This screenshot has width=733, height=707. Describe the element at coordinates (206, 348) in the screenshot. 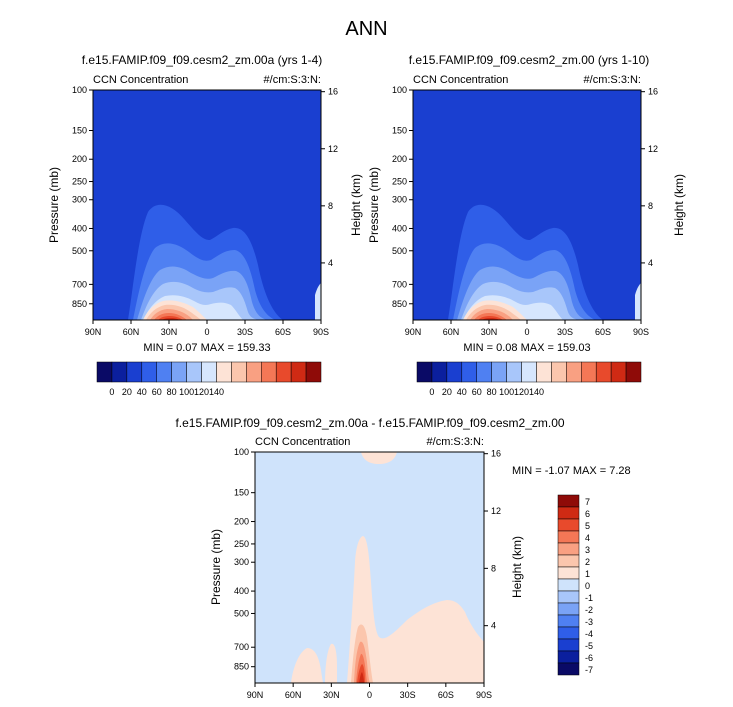

I see `panel-a-stats: MIN = 0.07 MAX = 159.33` at that location.